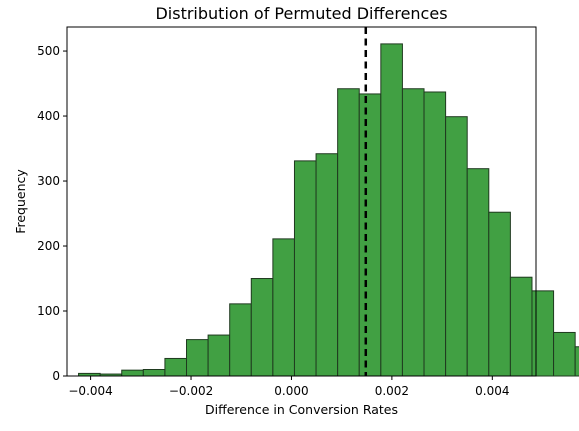 This screenshot has width=579, height=431. What do you see at coordinates (301, 13) in the screenshot?
I see `chart-title: Distribution of Permuted Differences` at bounding box center [301, 13].